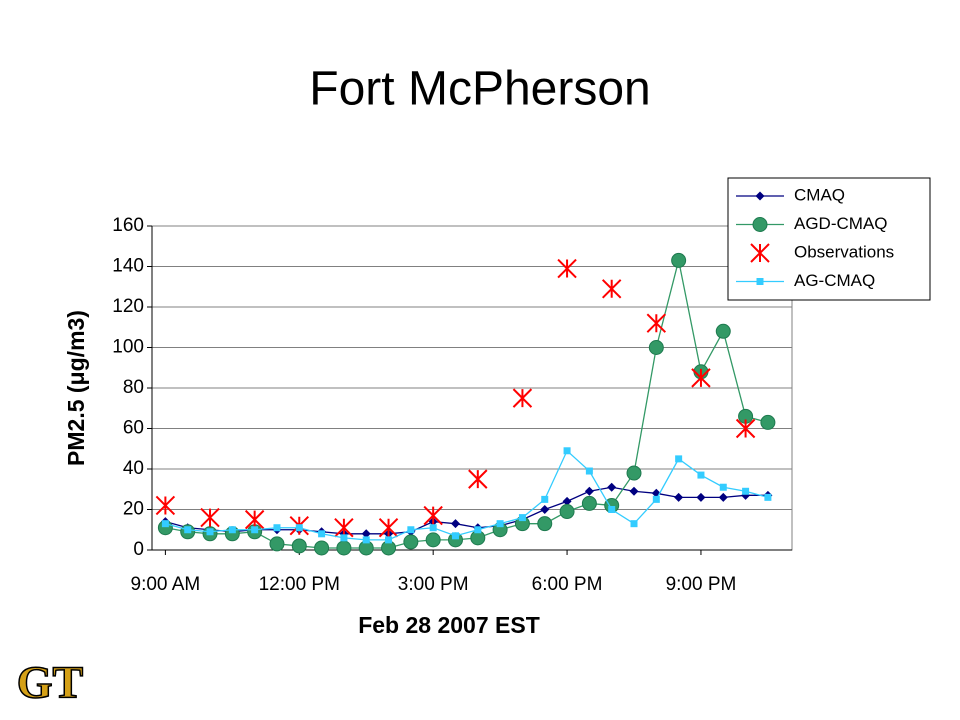  I want to click on y-tick-label: 80, so click(133, 387).